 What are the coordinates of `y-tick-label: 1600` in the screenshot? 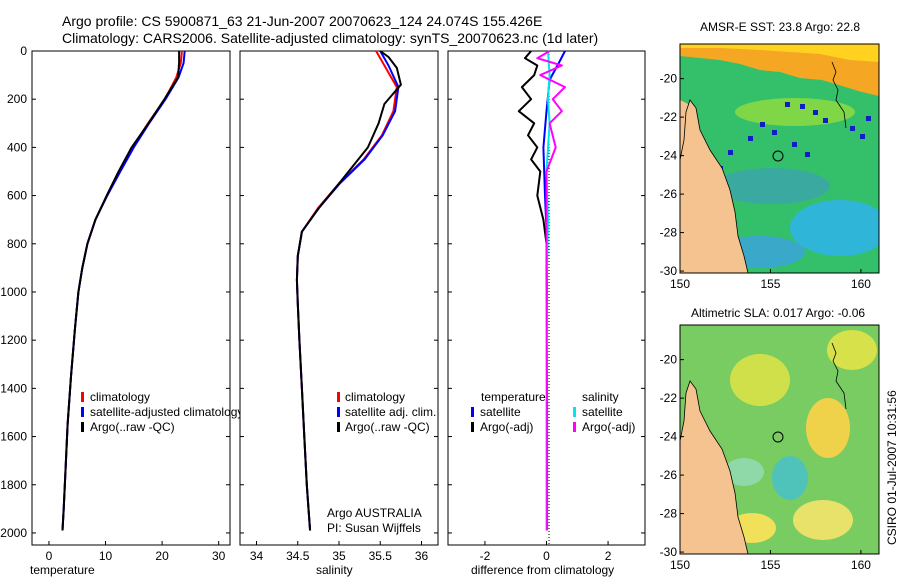 It's located at (13, 437).